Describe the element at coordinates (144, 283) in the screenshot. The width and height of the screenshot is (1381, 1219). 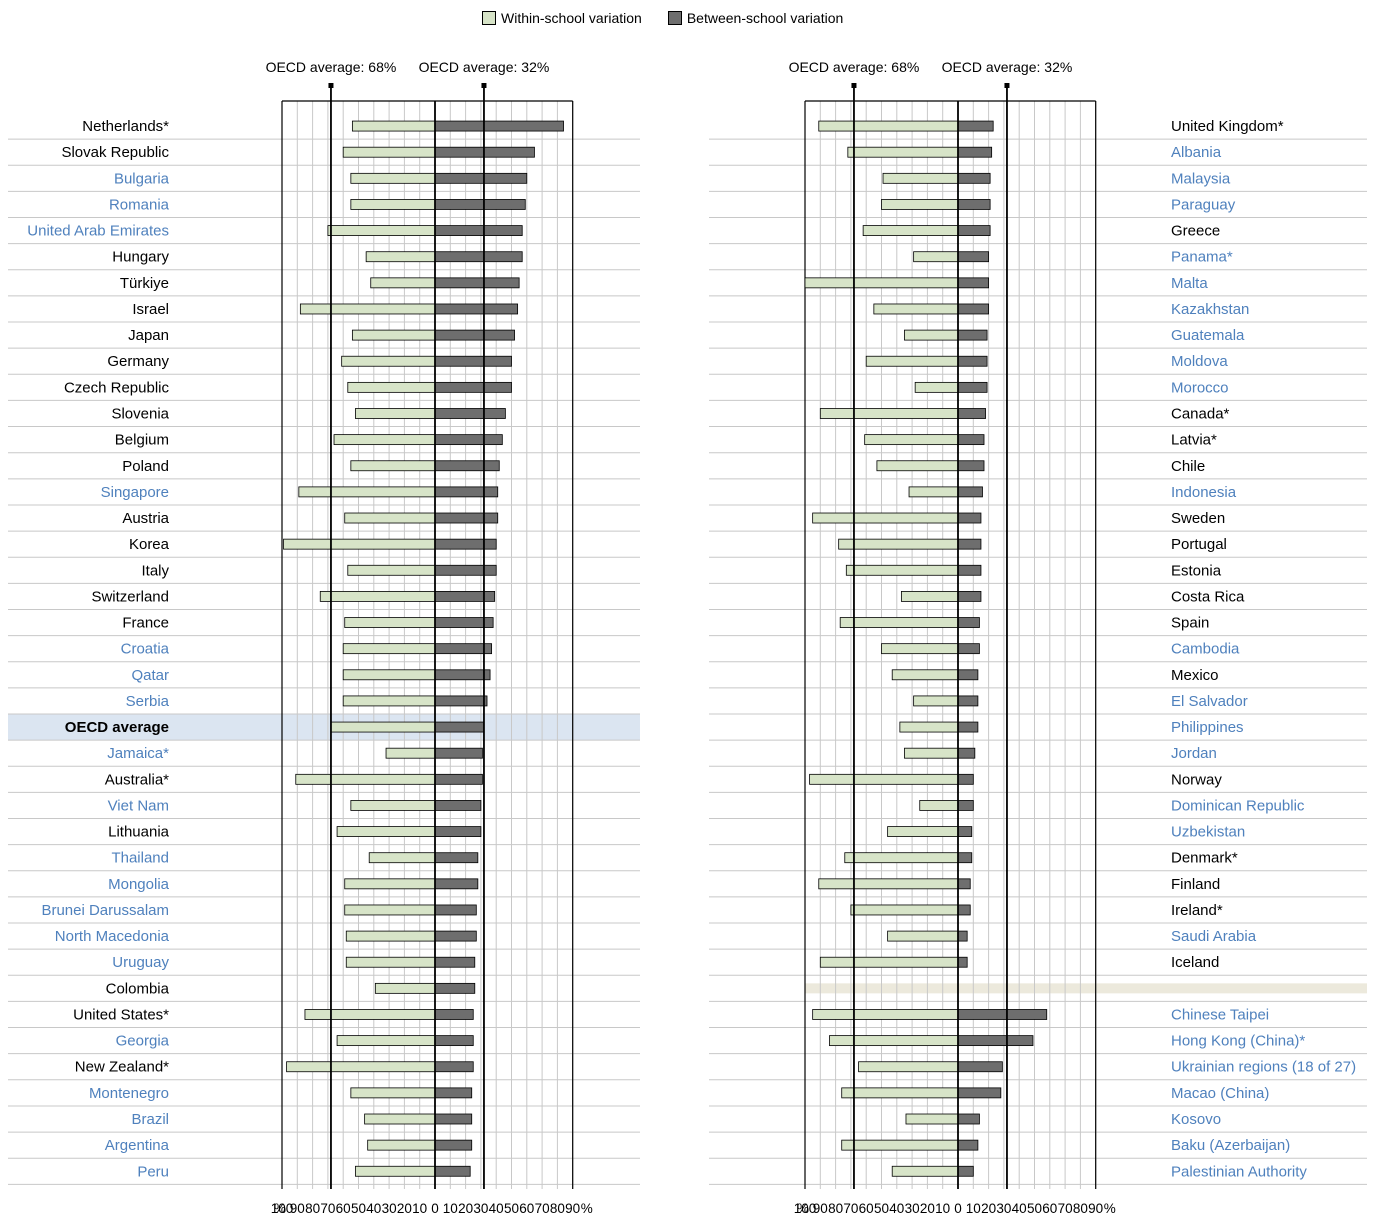
I see `country-label: Türkiye` at that location.